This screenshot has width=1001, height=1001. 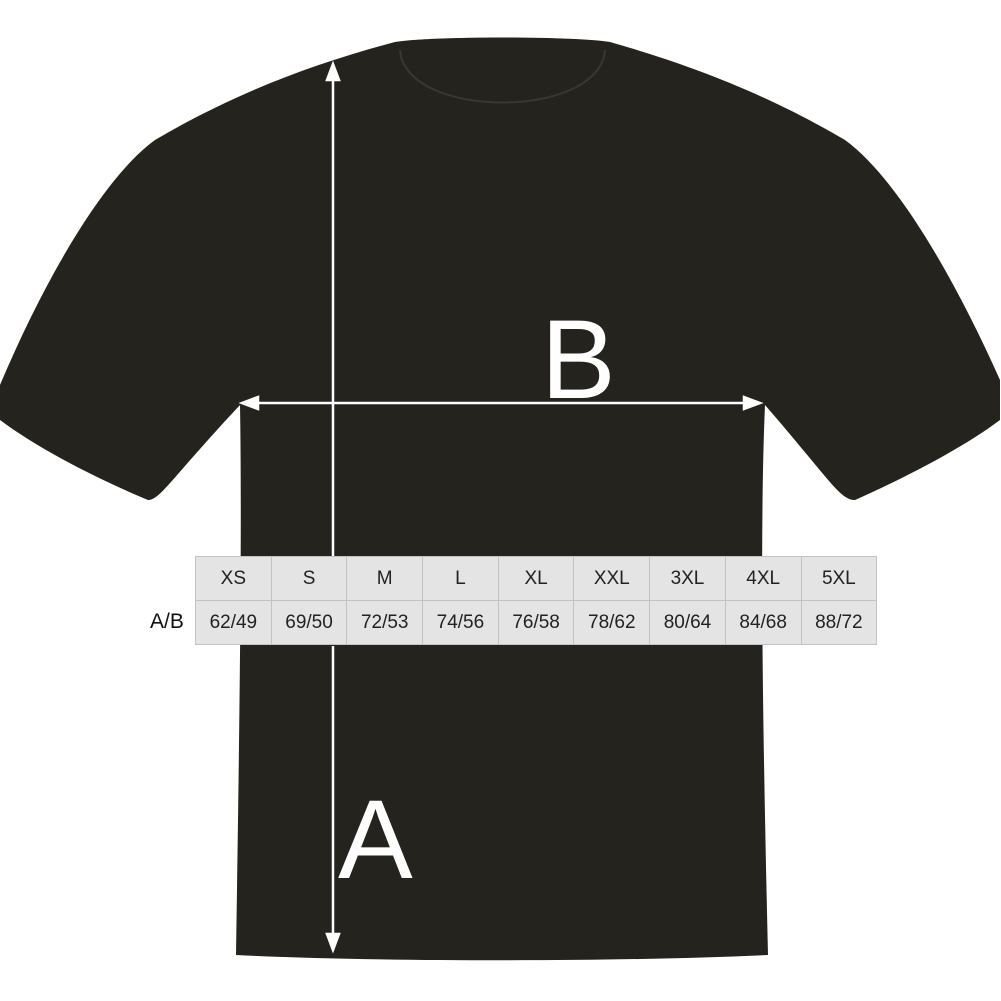 What do you see at coordinates (167, 621) in the screenshot?
I see `row-label-ab: A/B` at bounding box center [167, 621].